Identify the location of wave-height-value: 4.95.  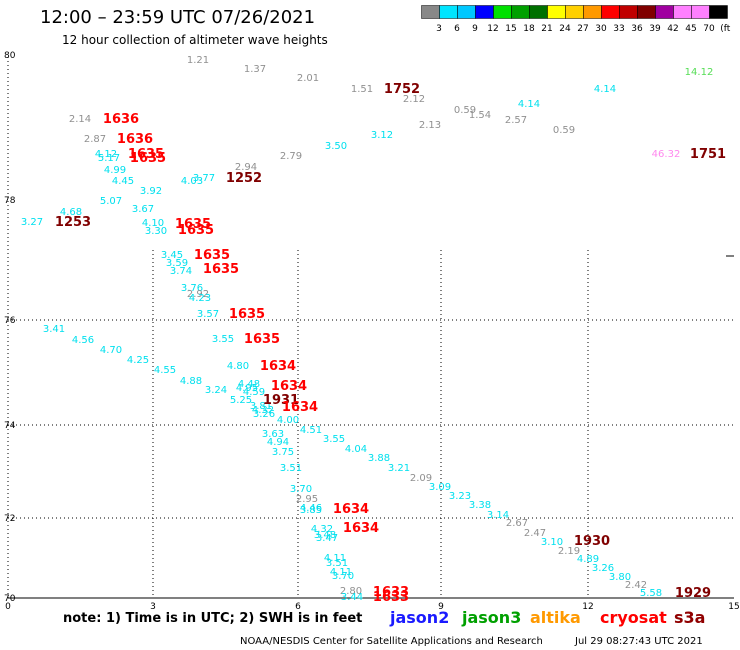
(247, 388).